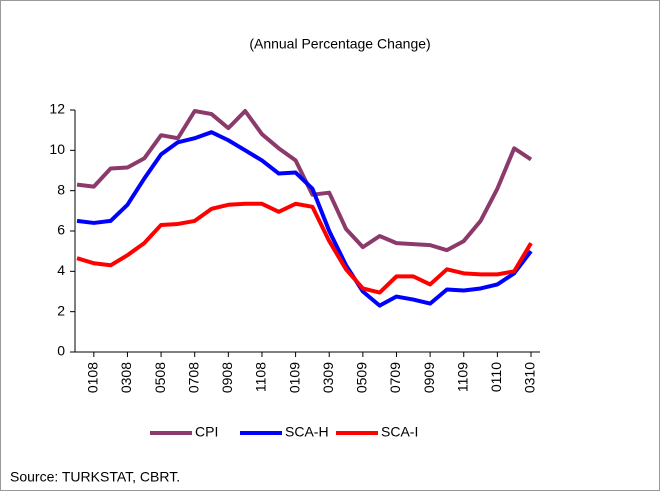 The width and height of the screenshot is (660, 491). I want to click on x-tick-label: 0310, so click(530, 377).